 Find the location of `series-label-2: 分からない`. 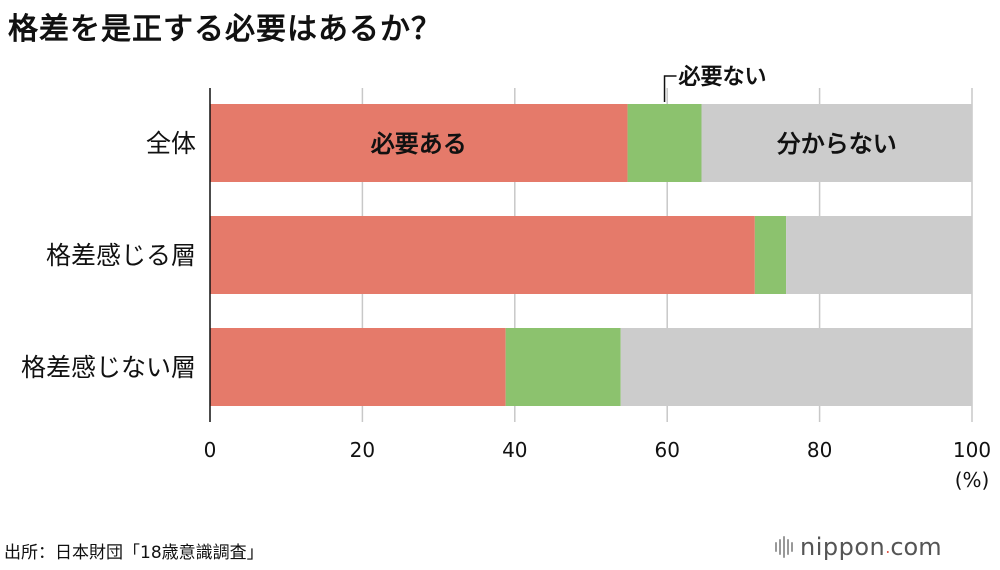

series-label-2: 分からない is located at coordinates (837, 144).